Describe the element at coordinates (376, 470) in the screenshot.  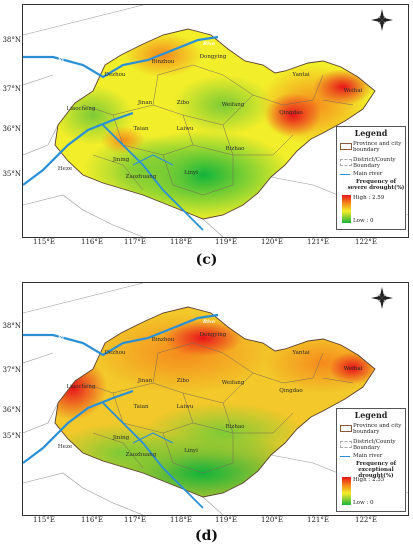
I see `legend-frequency-title: Frequency of exceptional drought(%)` at that location.